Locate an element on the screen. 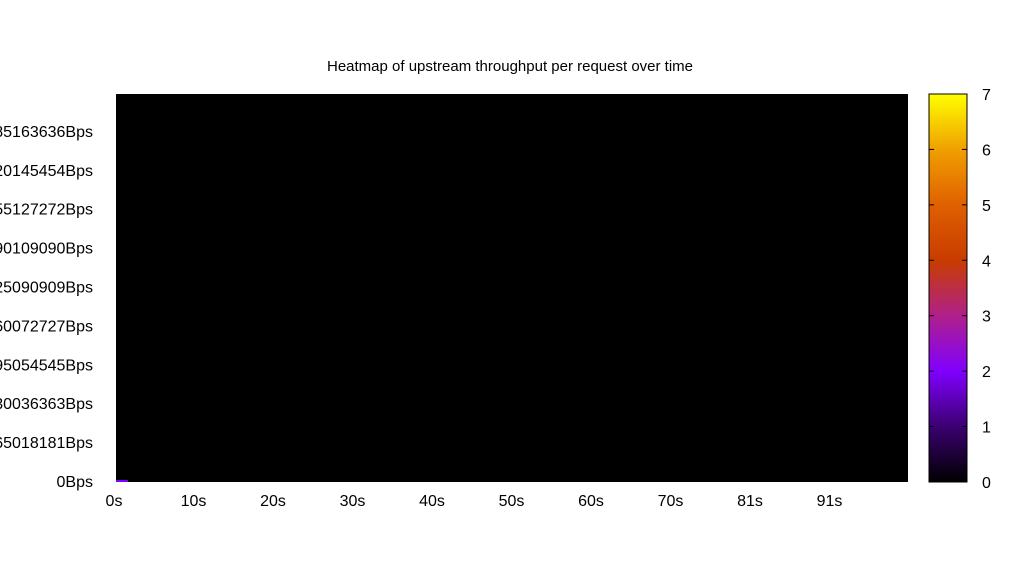  y-tick-label: 195054545Bps is located at coordinates (46, 365).